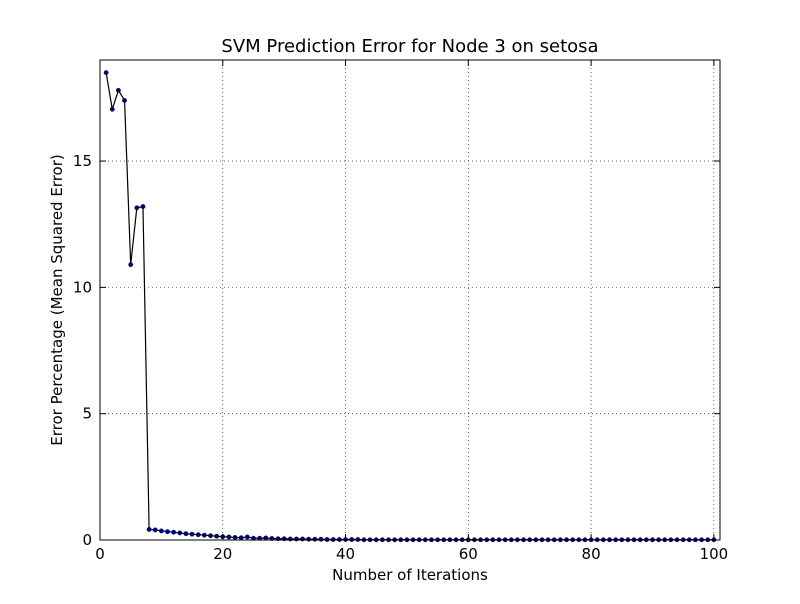 This screenshot has width=800, height=604. What do you see at coordinates (57, 299) in the screenshot?
I see `y-axis-label: Error Percentage (Mean Squared Error)` at bounding box center [57, 299].